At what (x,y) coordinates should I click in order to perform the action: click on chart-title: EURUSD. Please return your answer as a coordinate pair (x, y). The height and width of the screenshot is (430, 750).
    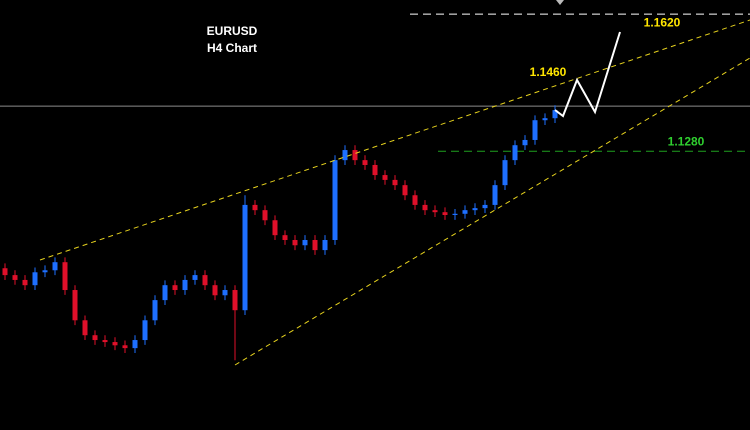
    Looking at the image, I should click on (232, 31).